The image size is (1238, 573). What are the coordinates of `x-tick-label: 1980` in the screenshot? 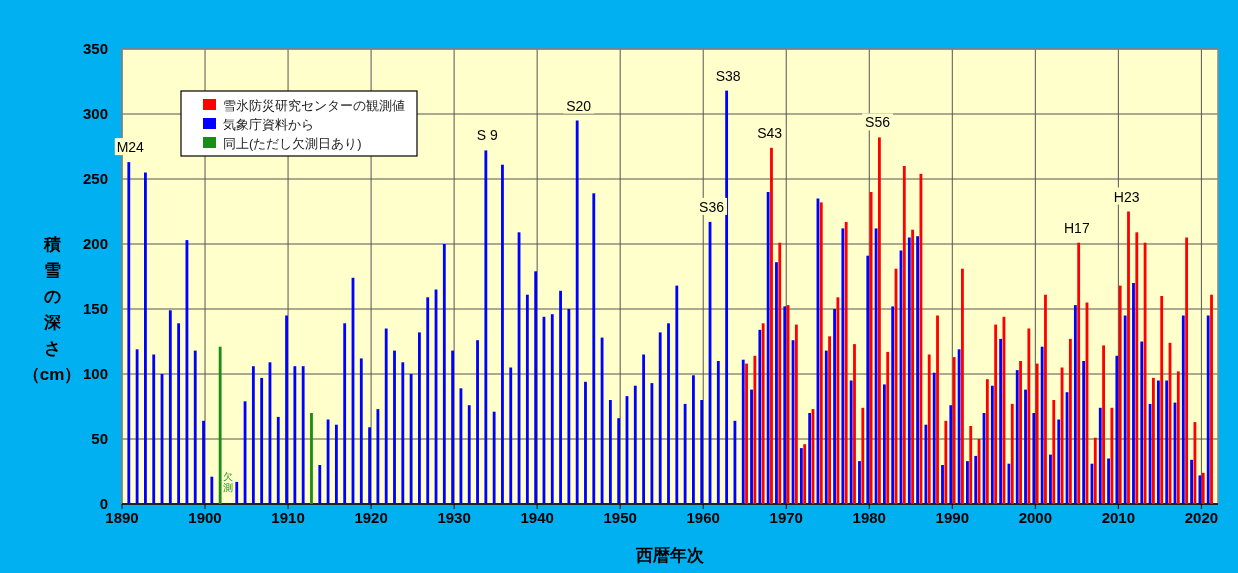 It's located at (869, 517).